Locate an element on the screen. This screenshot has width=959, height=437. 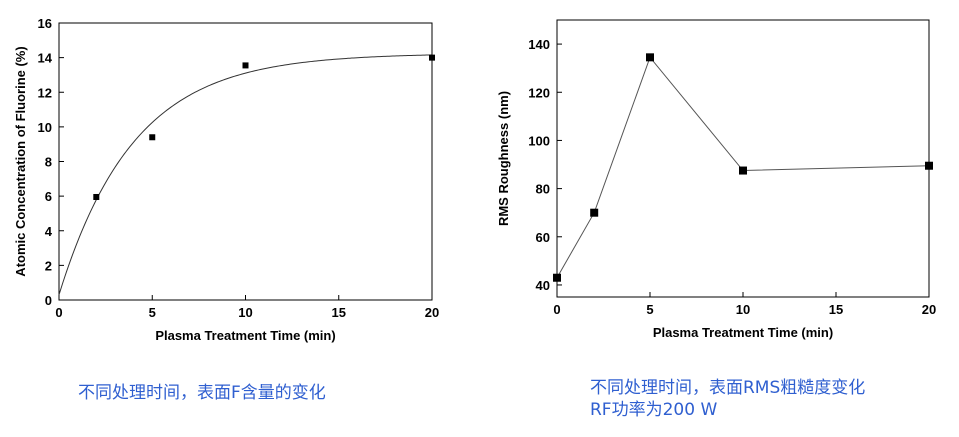
fluorine-x-axis-title: Plasma Treatment Time (min) is located at coordinates (245, 335).